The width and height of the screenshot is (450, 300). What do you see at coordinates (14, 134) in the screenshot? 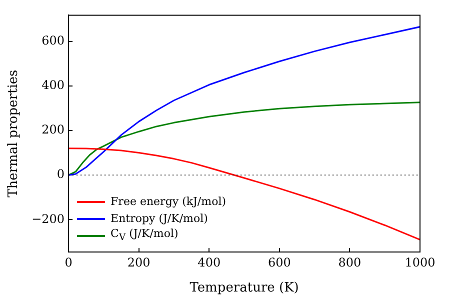
I see `y-axis-title: Thermal properties` at bounding box center [14, 134].